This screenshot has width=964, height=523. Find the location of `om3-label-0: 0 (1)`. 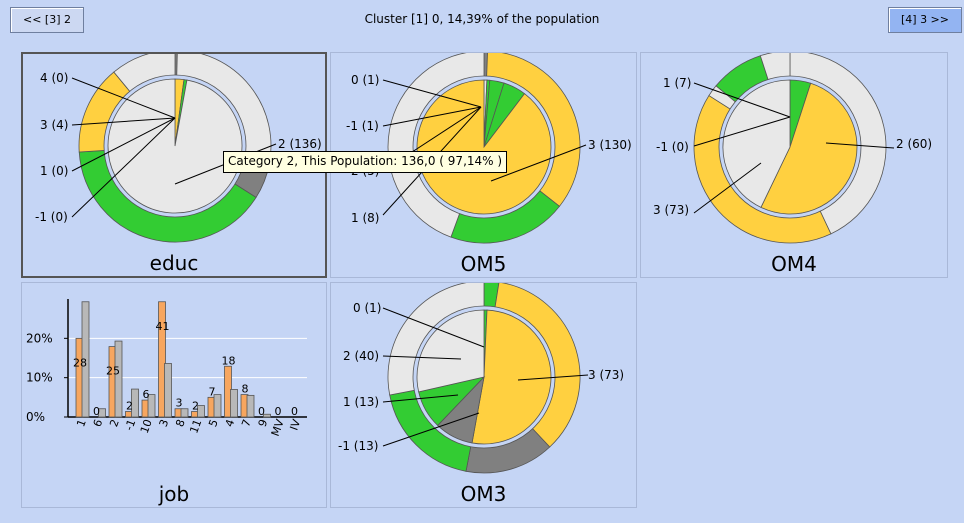

om3-label-0: 0 (1) is located at coordinates (367, 308).